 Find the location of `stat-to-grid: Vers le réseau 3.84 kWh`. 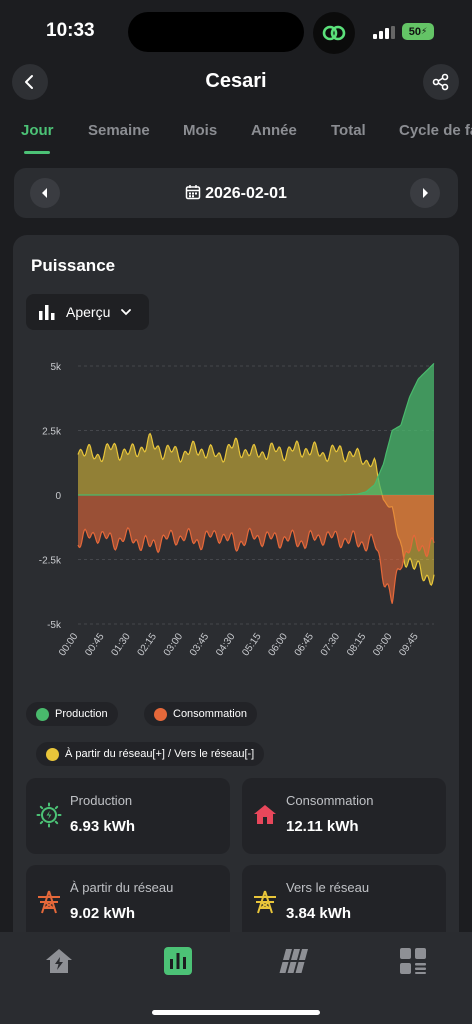

stat-to-grid: Vers le réseau 3.84 kWh is located at coordinates (344, 903).